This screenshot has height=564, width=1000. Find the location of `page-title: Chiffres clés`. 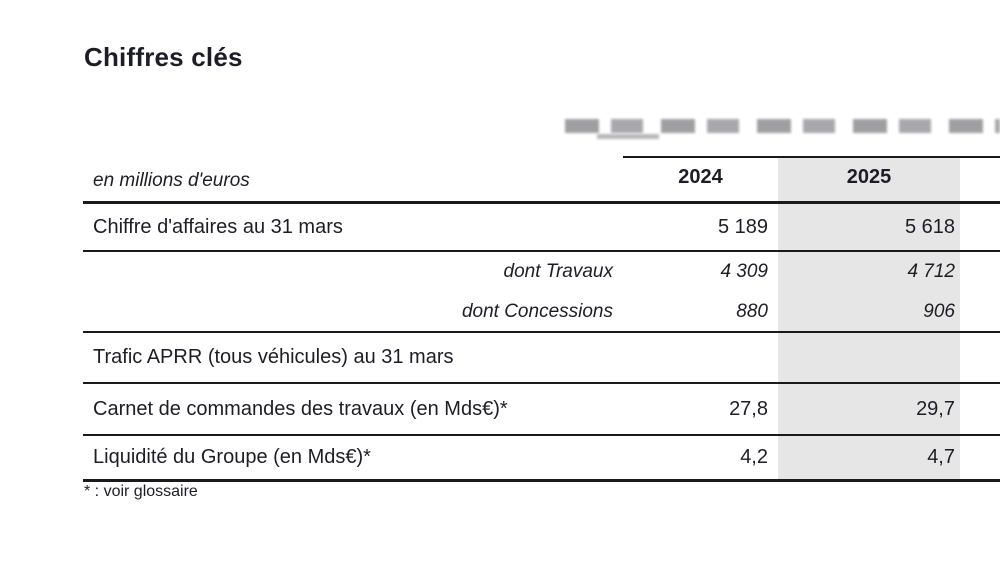

page-title: Chiffres clés is located at coordinates (163, 57).